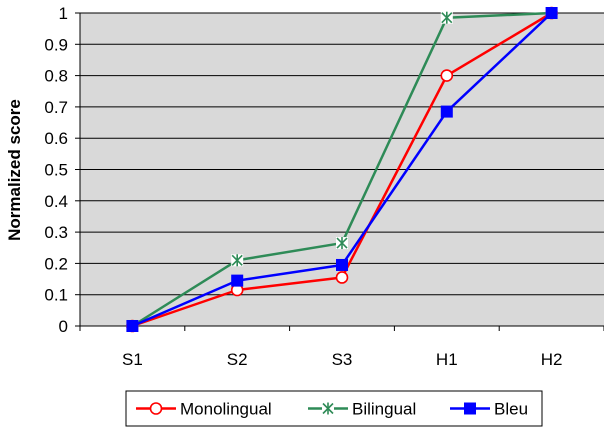 This screenshot has height=433, width=604. What do you see at coordinates (511, 409) in the screenshot?
I see `legend-label: Bleu` at bounding box center [511, 409].